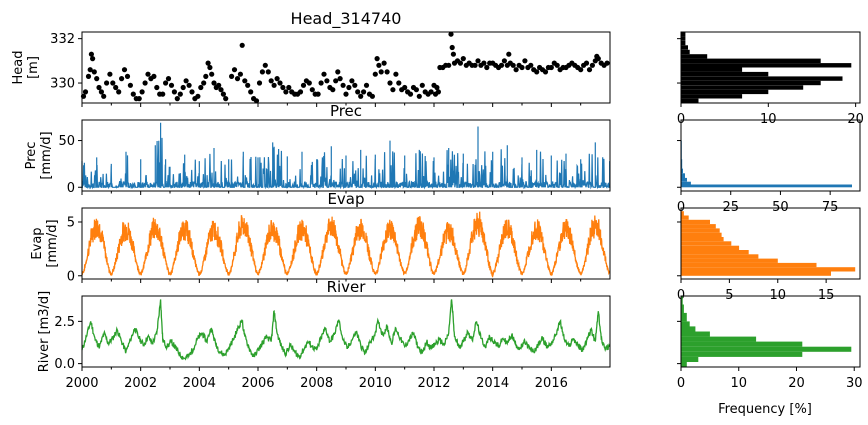 This screenshot has height=425, width=868. What do you see at coordinates (37, 243) in the screenshot?
I see `y-axis-label-line: Evap` at bounding box center [37, 243].